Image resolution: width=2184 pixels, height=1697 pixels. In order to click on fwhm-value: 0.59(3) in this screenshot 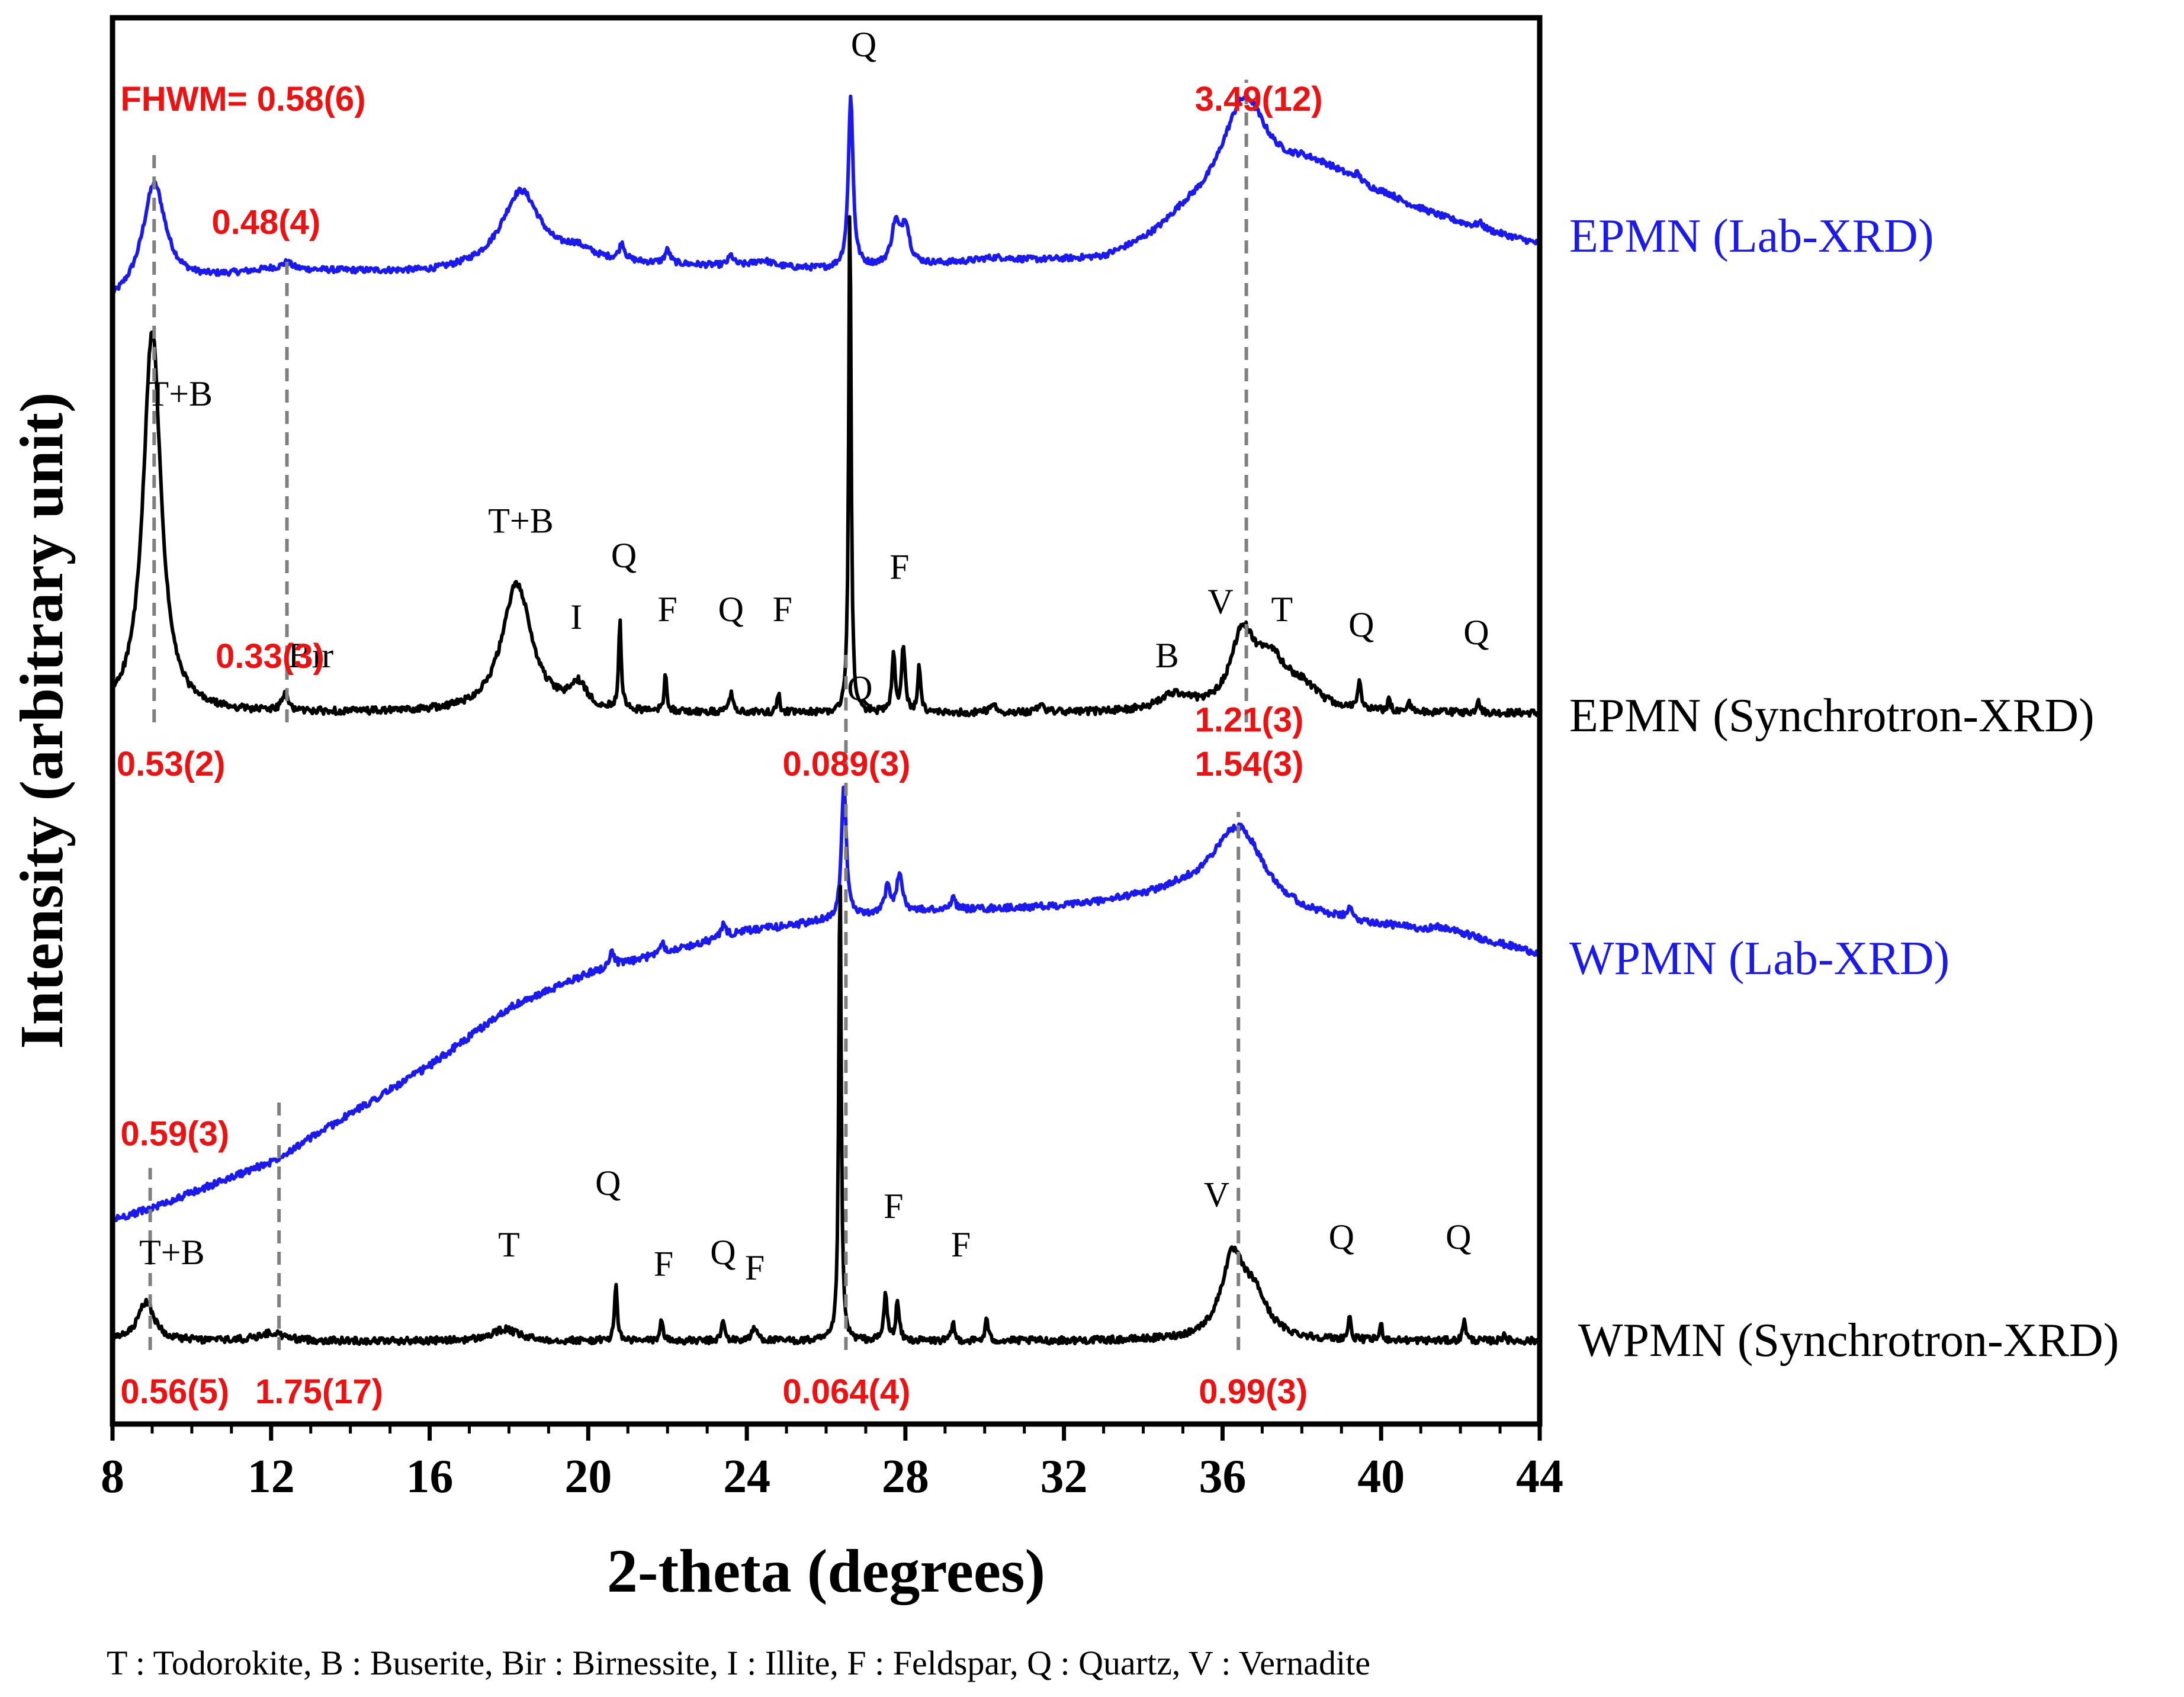, I will do `click(174, 1134)`.